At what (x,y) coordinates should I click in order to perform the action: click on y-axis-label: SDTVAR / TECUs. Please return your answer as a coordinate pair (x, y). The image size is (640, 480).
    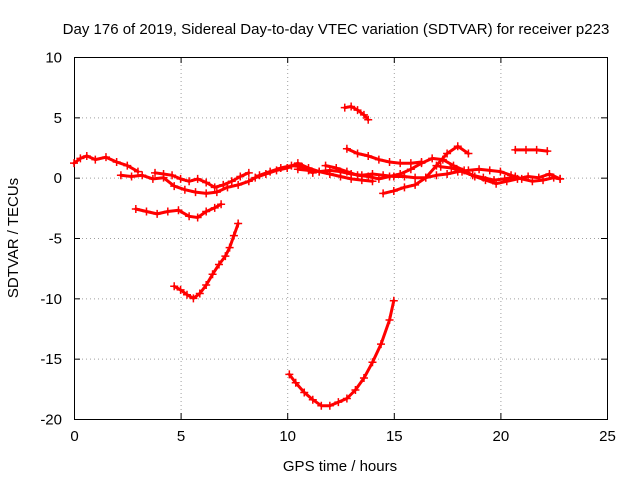
    Looking at the image, I should click on (13, 238).